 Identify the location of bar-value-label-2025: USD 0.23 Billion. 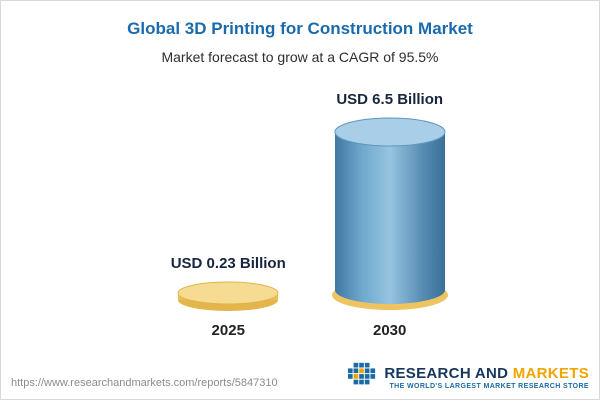
(228, 263).